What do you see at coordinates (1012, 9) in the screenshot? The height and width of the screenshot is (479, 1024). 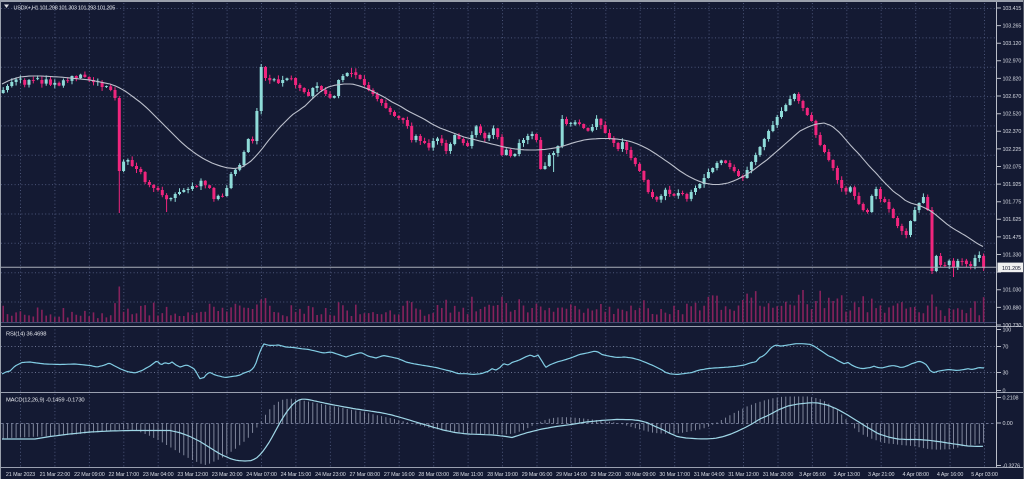 I see `svg-text: 103.415` at bounding box center [1012, 9].